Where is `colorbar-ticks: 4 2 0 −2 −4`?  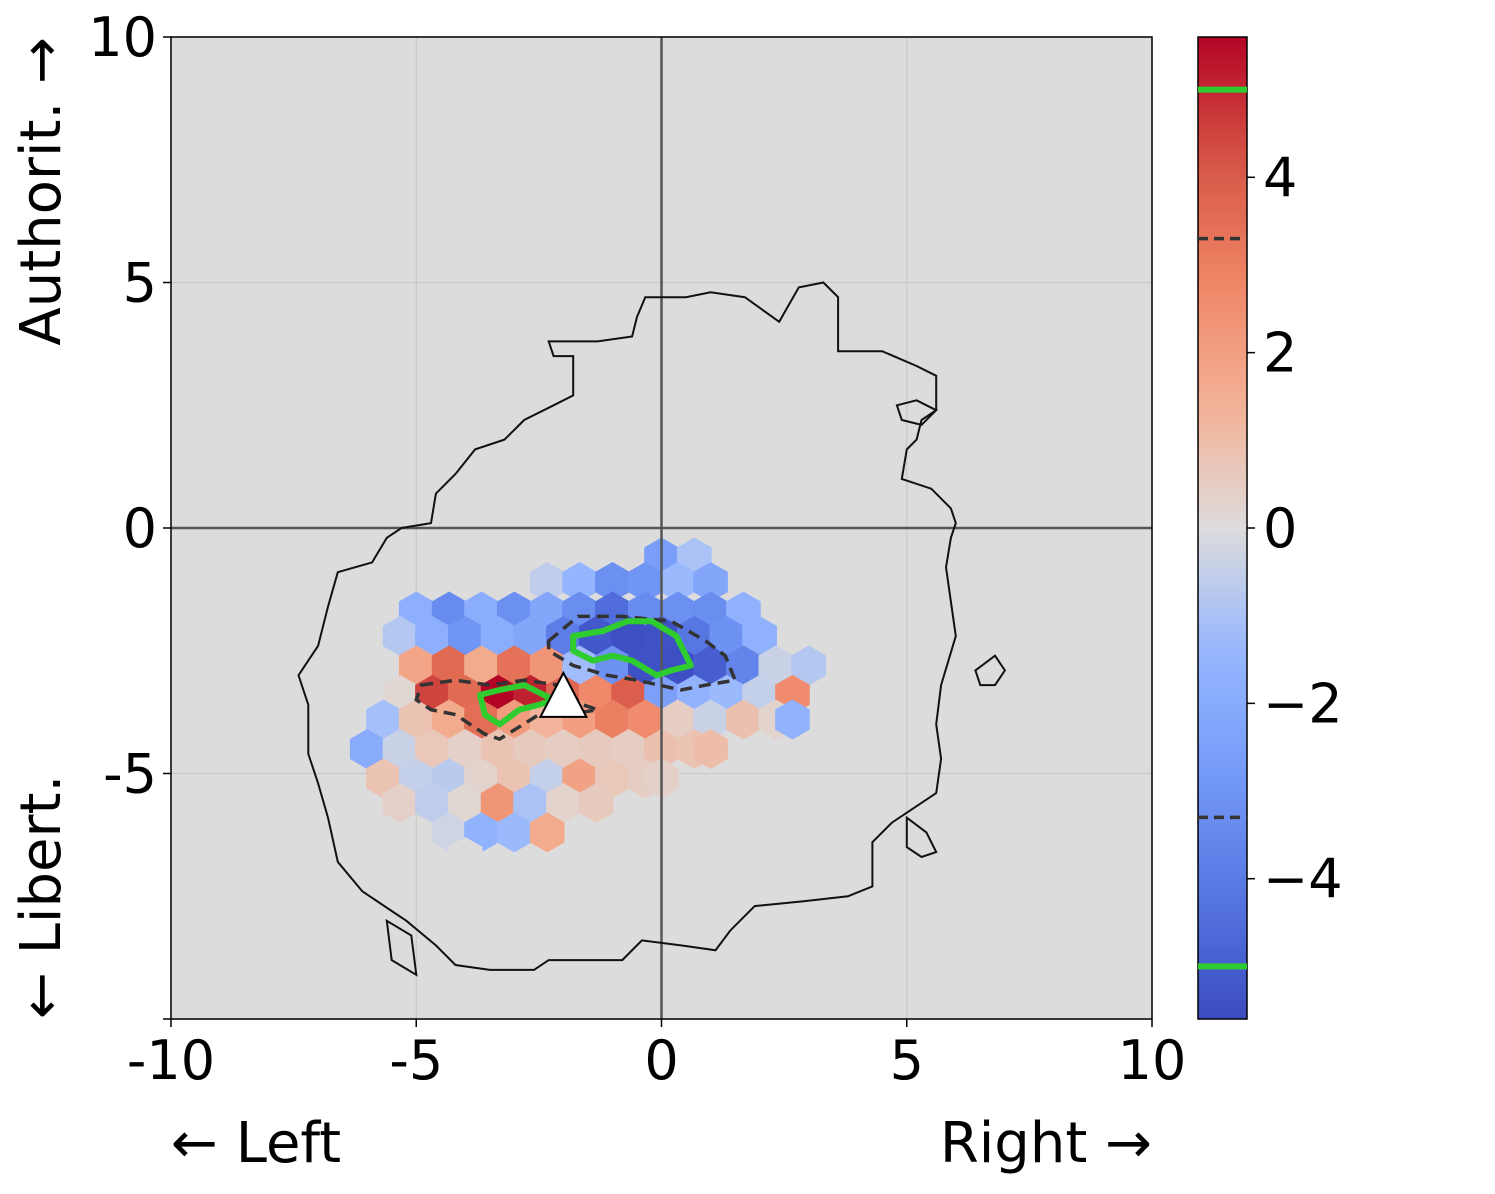 colorbar-ticks: 4 2 0 −2 −4 is located at coordinates (1295, 528).